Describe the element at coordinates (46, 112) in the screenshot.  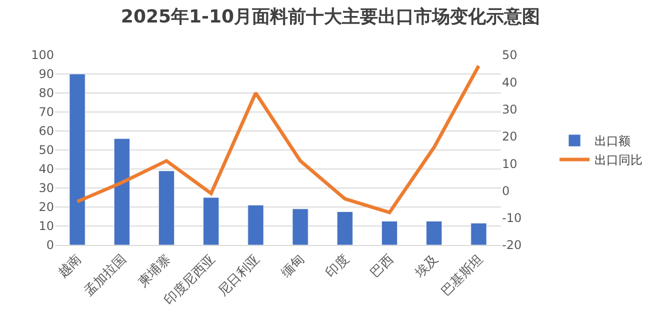
I see `y-tick-label: 70` at that location.